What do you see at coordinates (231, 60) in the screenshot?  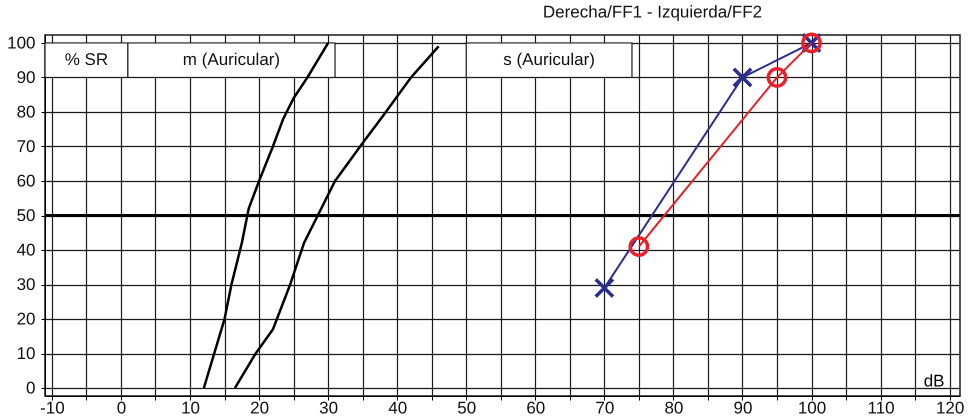 I see `annotation: m (Auricular)` at bounding box center [231, 60].